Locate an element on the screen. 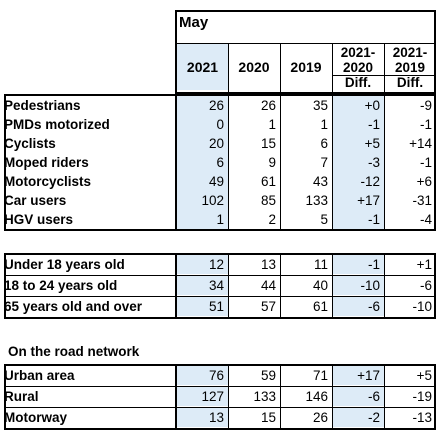 Image resolution: width=436 pixels, height=435 pixels. year-2019-header: 2019 is located at coordinates (306, 67).